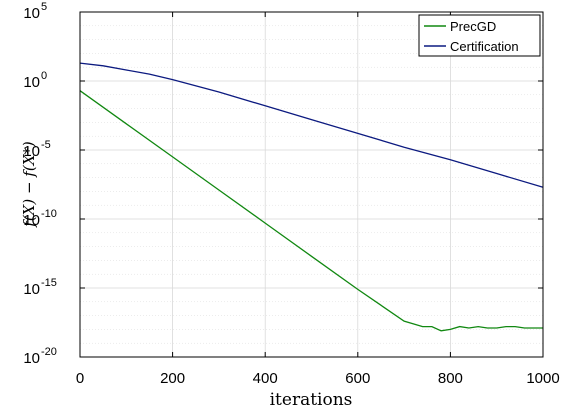 The image size is (565, 413). I want to click on y-tick-exponent: -10, so click(49, 214).